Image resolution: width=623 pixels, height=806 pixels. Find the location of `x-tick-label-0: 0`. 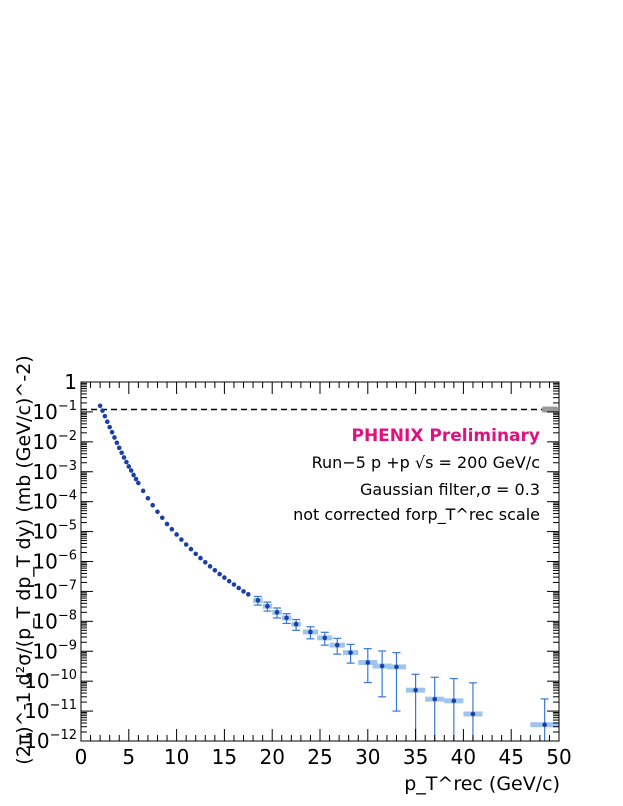

x-tick-label-0: 0 is located at coordinates (81, 757).